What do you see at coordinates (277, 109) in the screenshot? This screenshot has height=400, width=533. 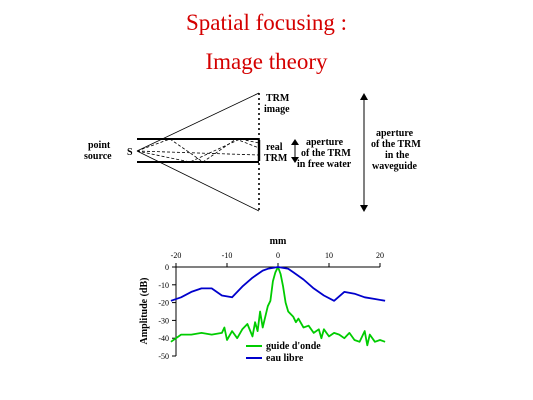 I see `trm-image-label-line2: image` at bounding box center [277, 109].